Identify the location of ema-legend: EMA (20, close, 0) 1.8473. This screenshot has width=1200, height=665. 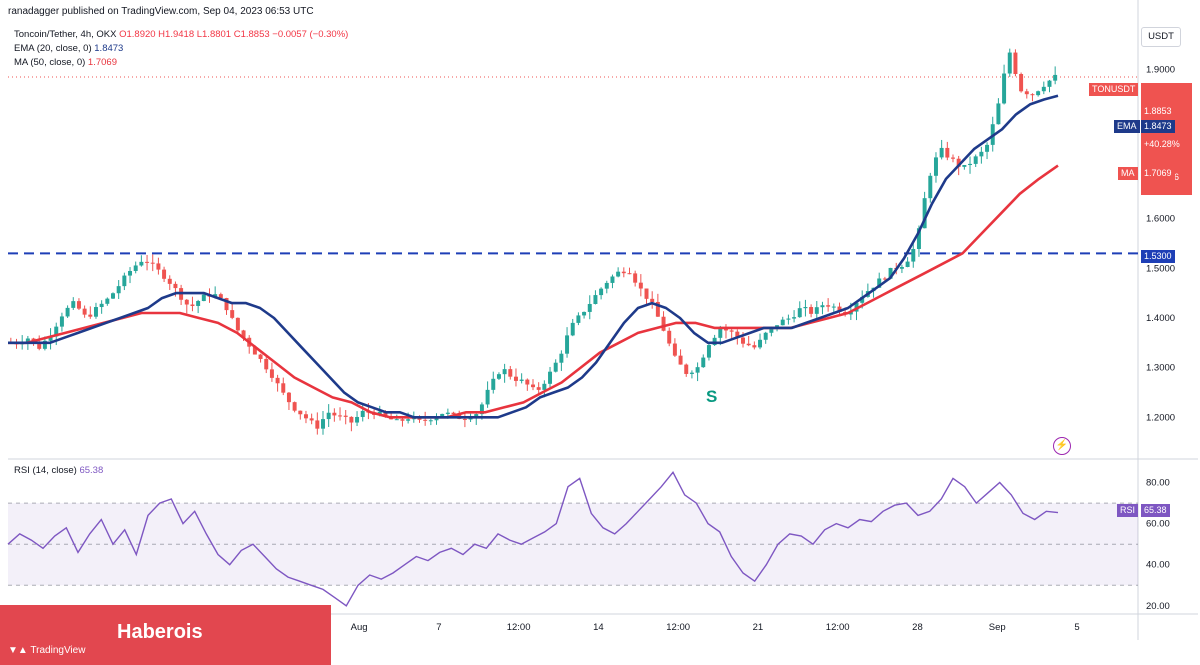
(68, 48).